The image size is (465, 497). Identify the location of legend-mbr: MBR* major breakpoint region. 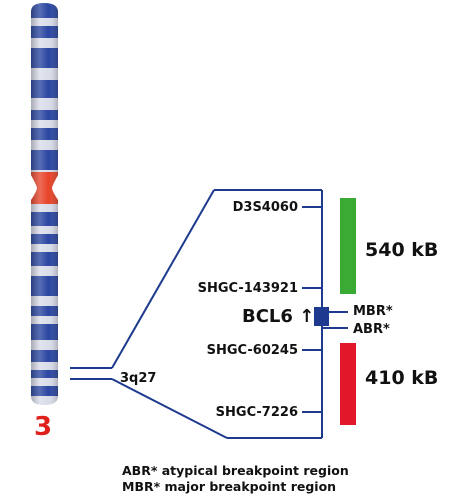
(229, 486).